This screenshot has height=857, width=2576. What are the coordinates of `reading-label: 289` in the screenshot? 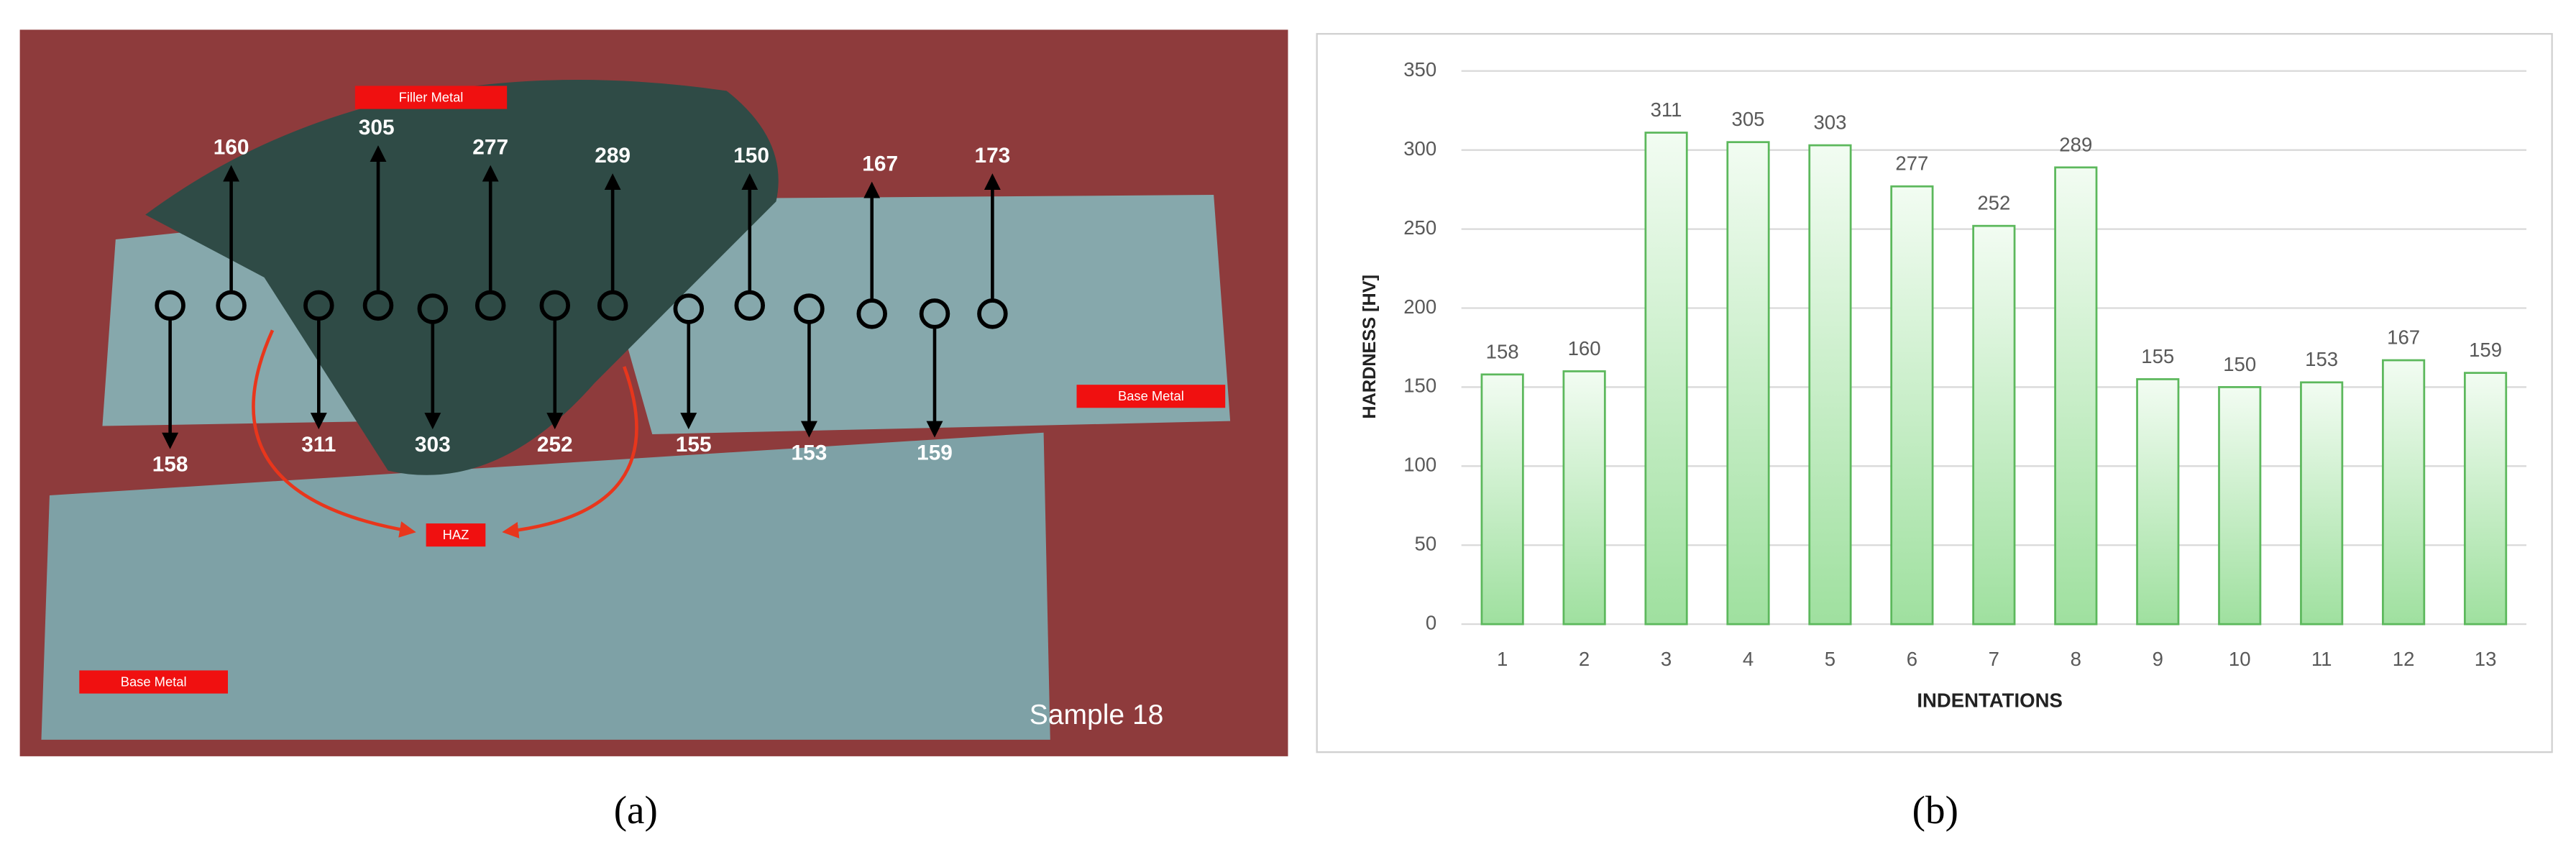 It's located at (613, 156).